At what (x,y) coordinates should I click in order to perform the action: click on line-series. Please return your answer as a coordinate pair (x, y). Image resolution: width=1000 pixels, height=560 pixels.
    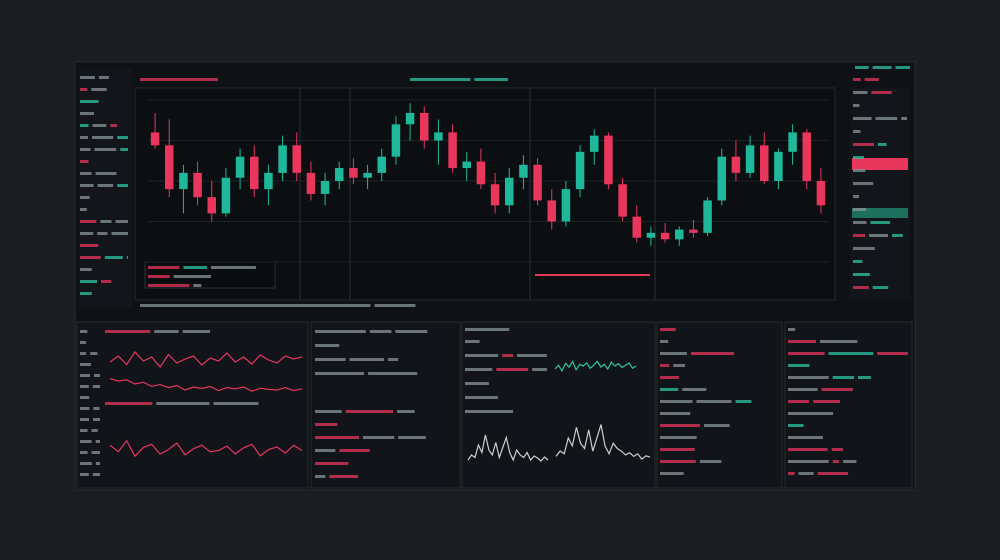
    Looking at the image, I should click on (508, 448).